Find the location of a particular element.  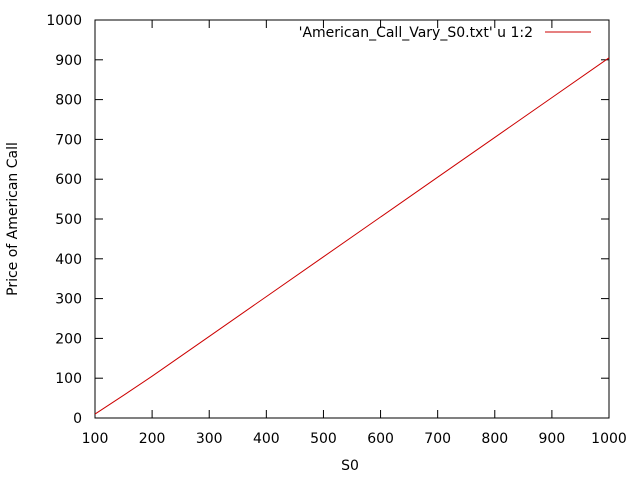

y-tick-label: 1000 is located at coordinates (64, 21).